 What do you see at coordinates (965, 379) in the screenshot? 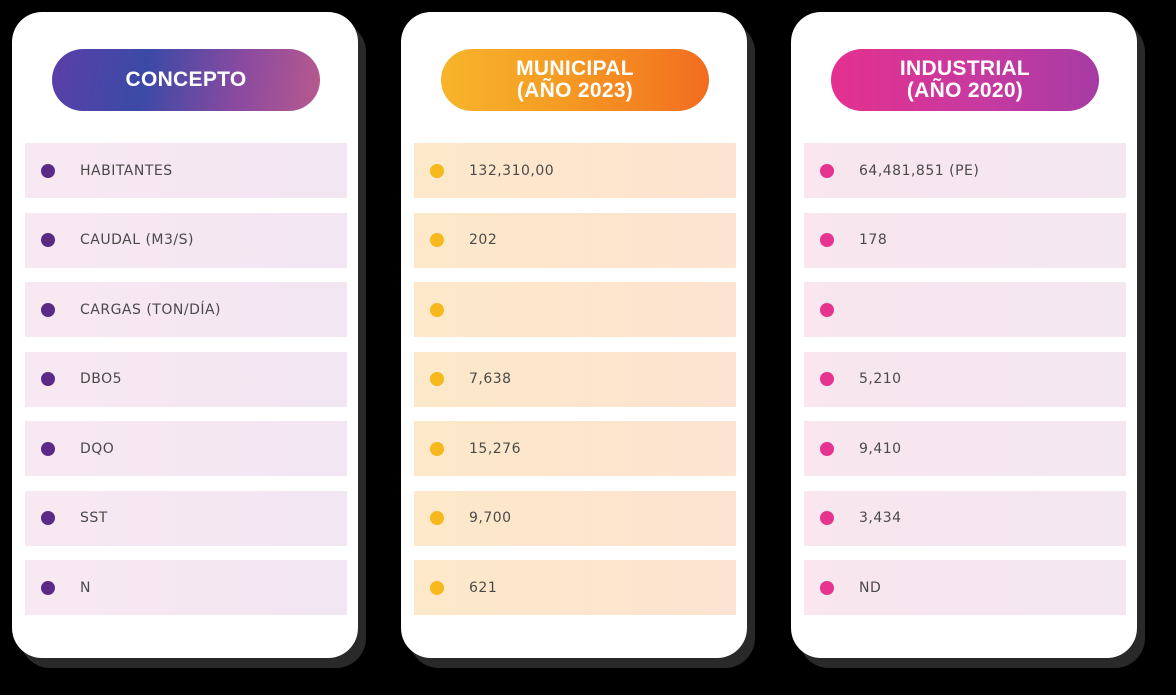
I see `list-item: 5,210` at bounding box center [965, 379].